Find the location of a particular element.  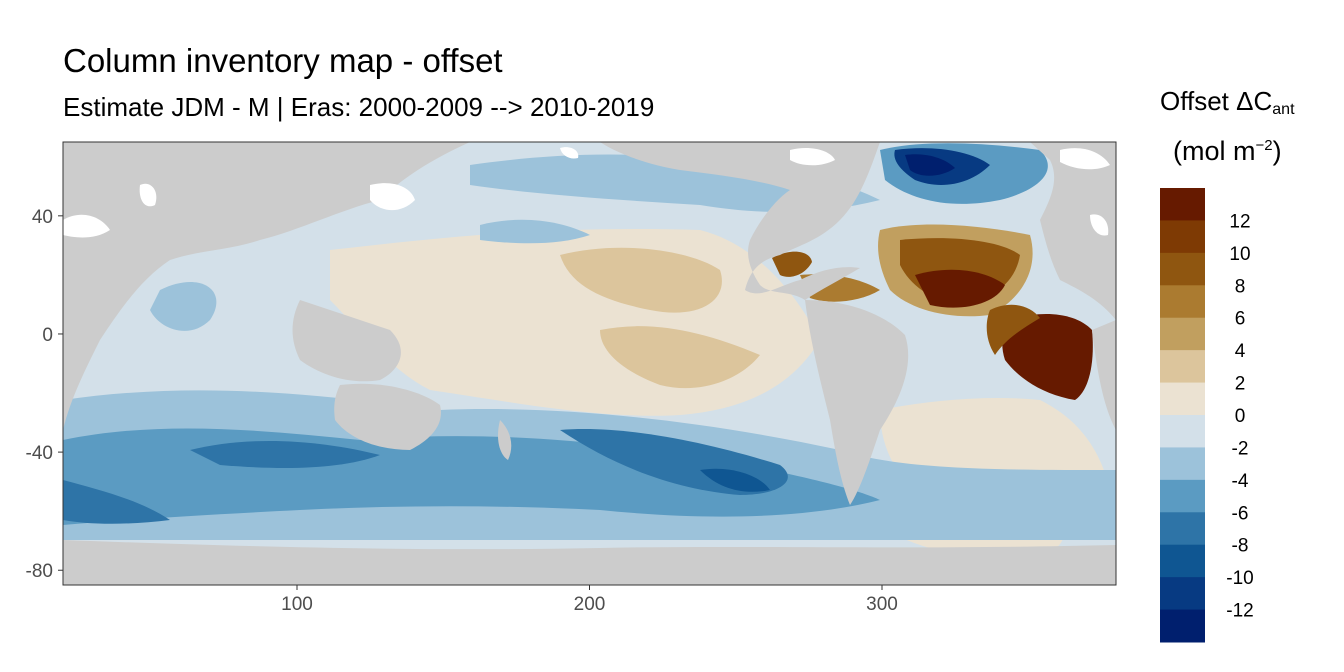

colorbar-label: 10 is located at coordinates (1239, 254).